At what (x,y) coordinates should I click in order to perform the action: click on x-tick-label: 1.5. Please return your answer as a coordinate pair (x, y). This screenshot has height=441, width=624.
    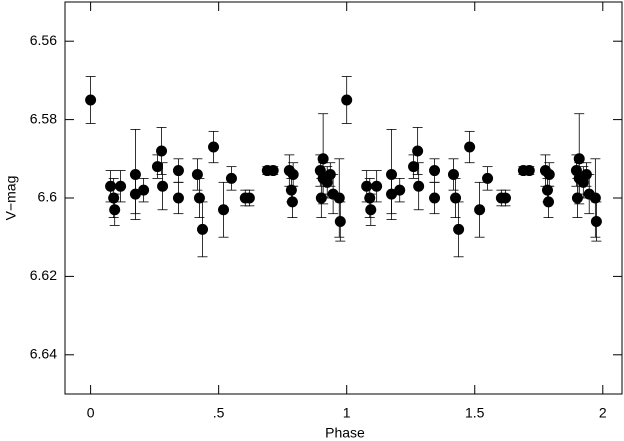
    Looking at the image, I should click on (475, 413).